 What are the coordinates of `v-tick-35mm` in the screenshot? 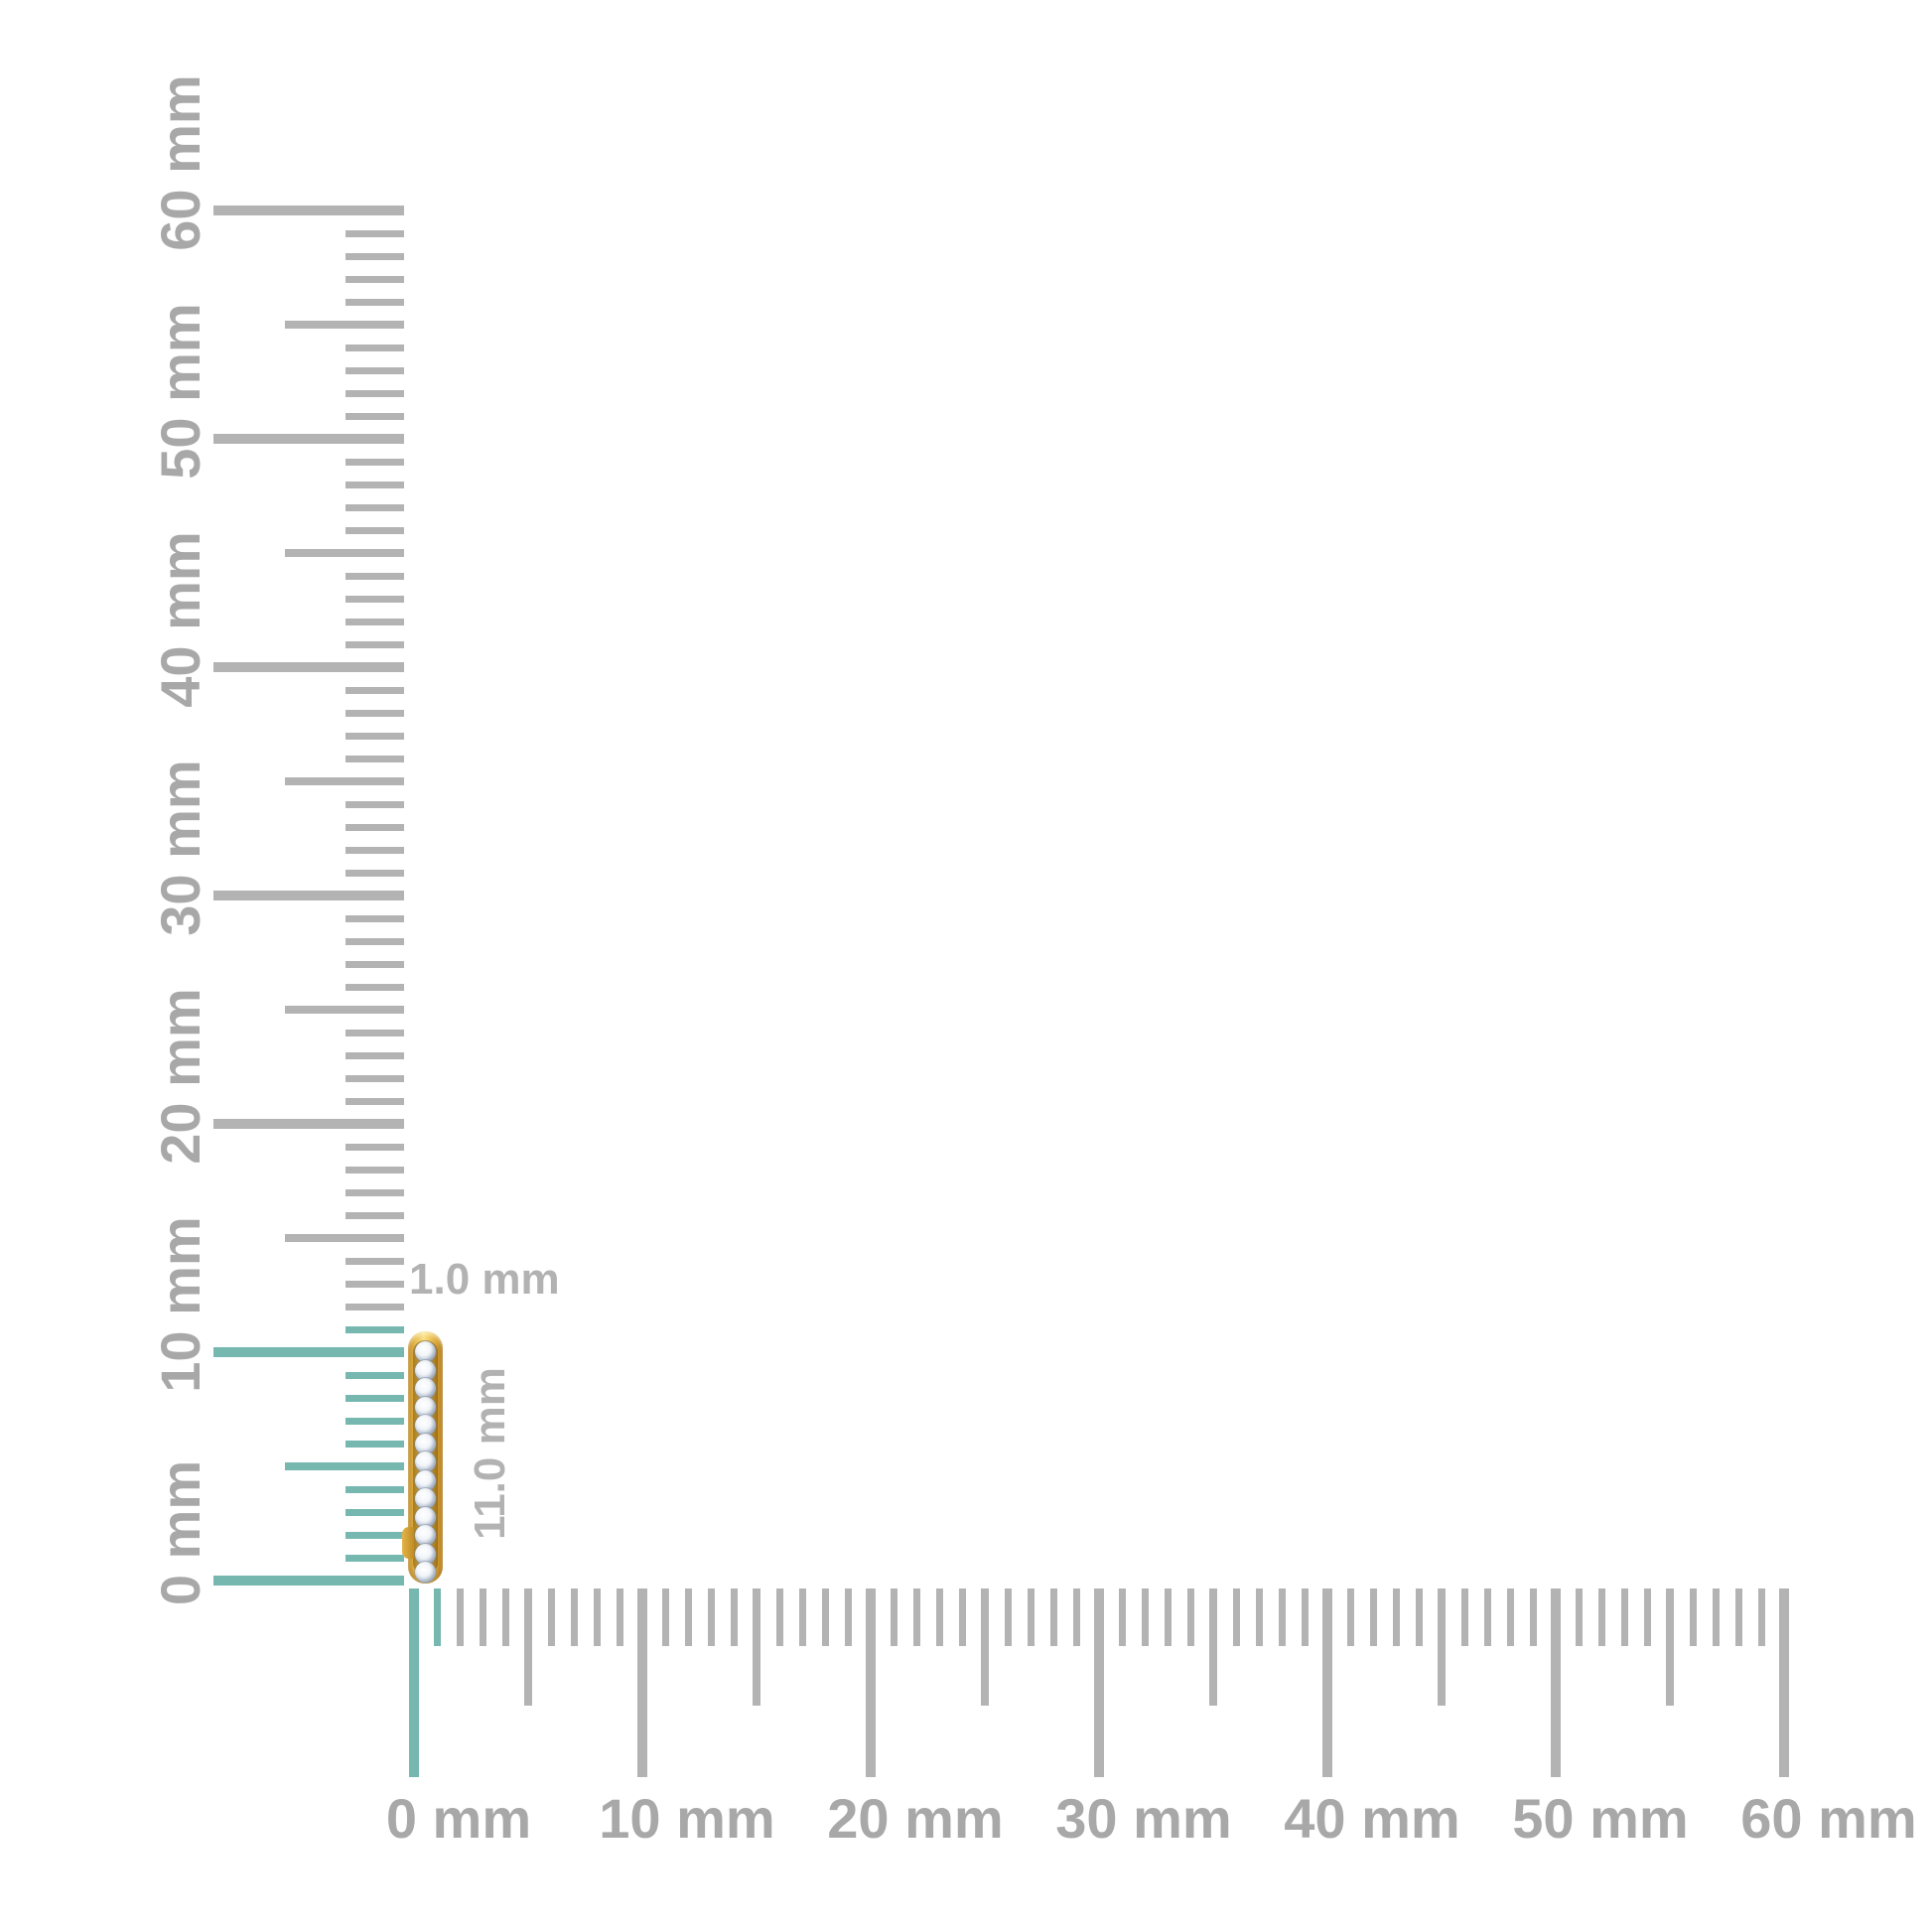 It's located at (344, 781).